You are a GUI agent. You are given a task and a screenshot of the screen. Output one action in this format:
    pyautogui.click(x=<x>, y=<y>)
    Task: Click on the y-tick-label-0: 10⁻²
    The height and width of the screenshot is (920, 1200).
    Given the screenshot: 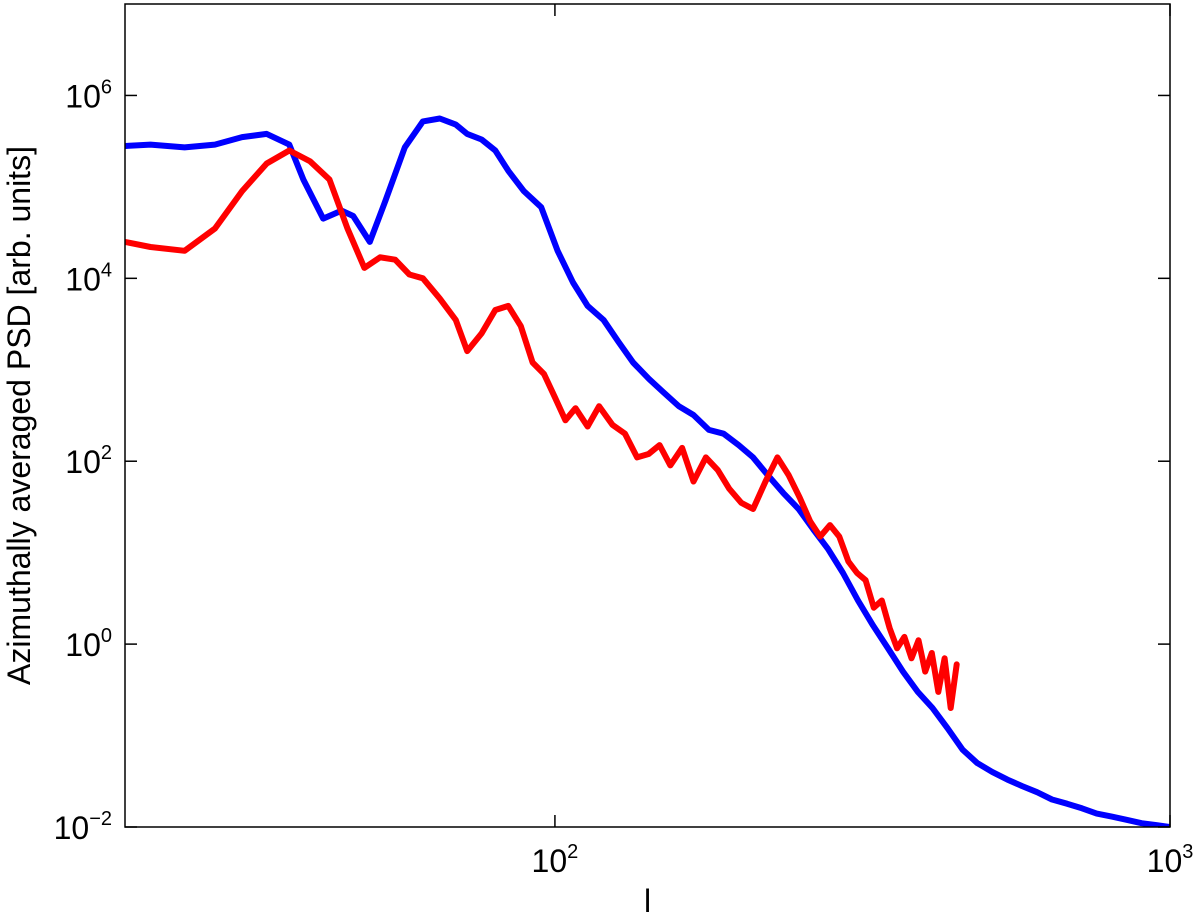 What is the action you would take?
    pyautogui.click(x=83, y=827)
    